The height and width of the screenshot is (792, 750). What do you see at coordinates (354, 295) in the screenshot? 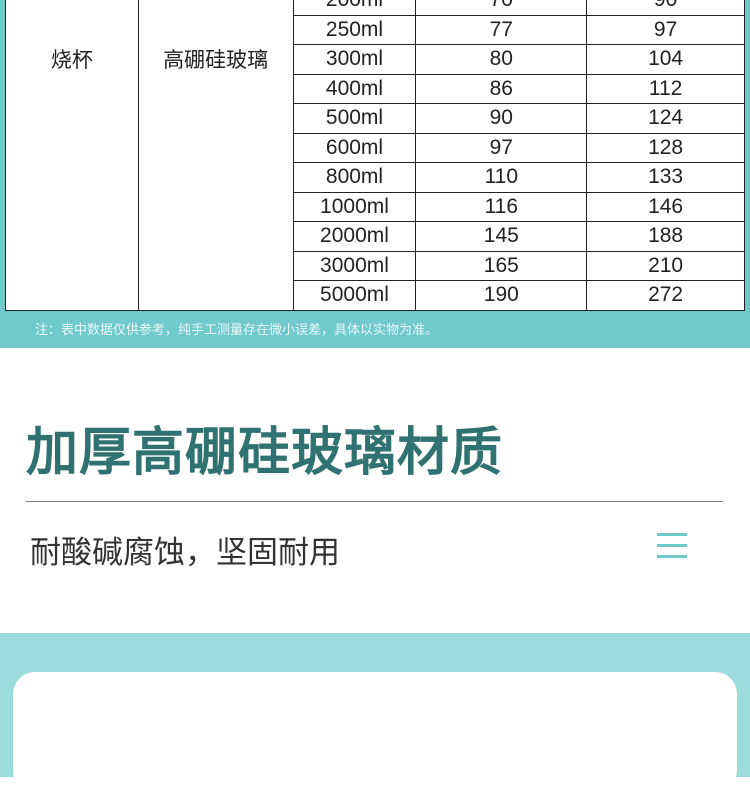
I see `table-cell: 5000ml` at bounding box center [354, 295].